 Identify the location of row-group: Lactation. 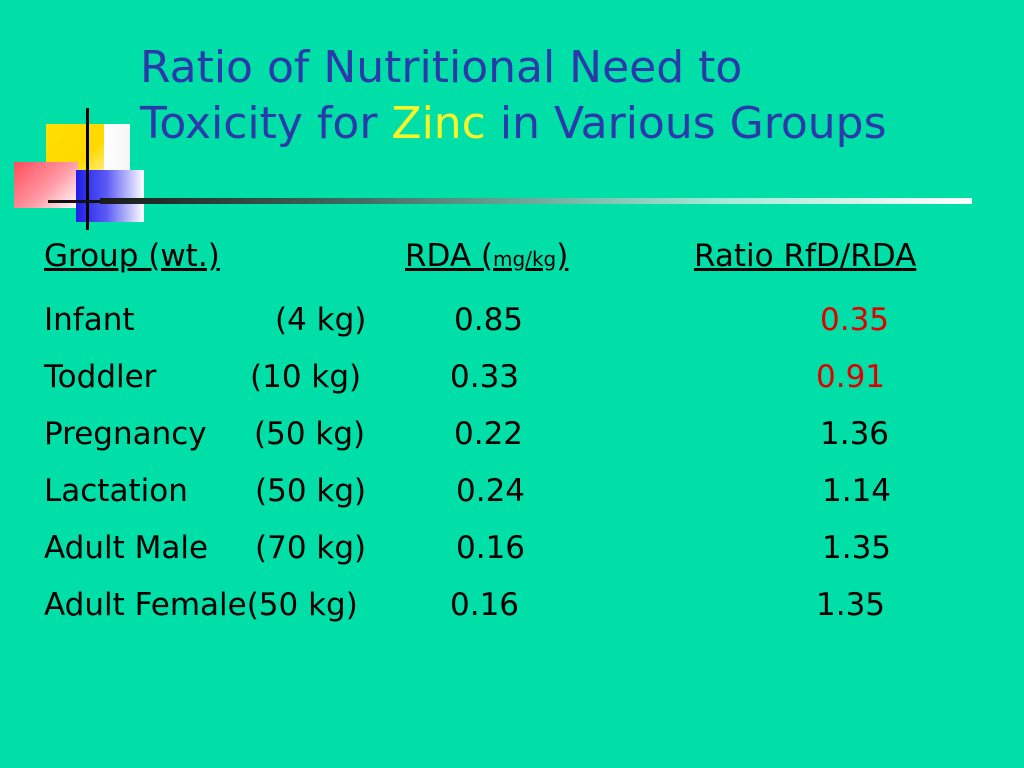
(116, 491).